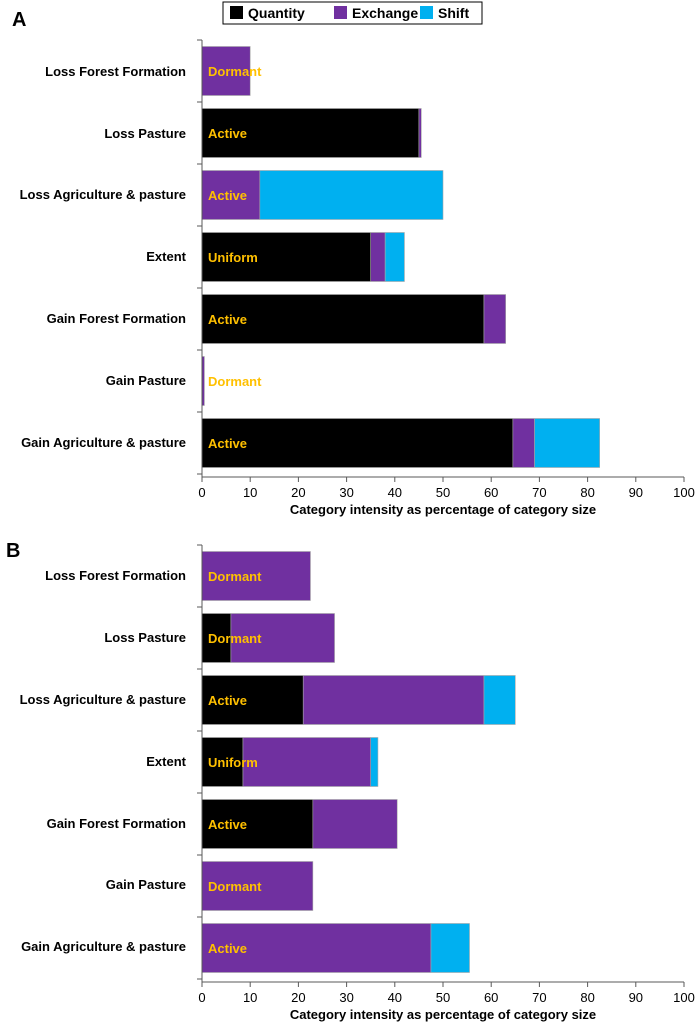 This screenshot has height=1028, width=699. I want to click on panel-b-category-label: Loss Pasture, so click(145, 637).